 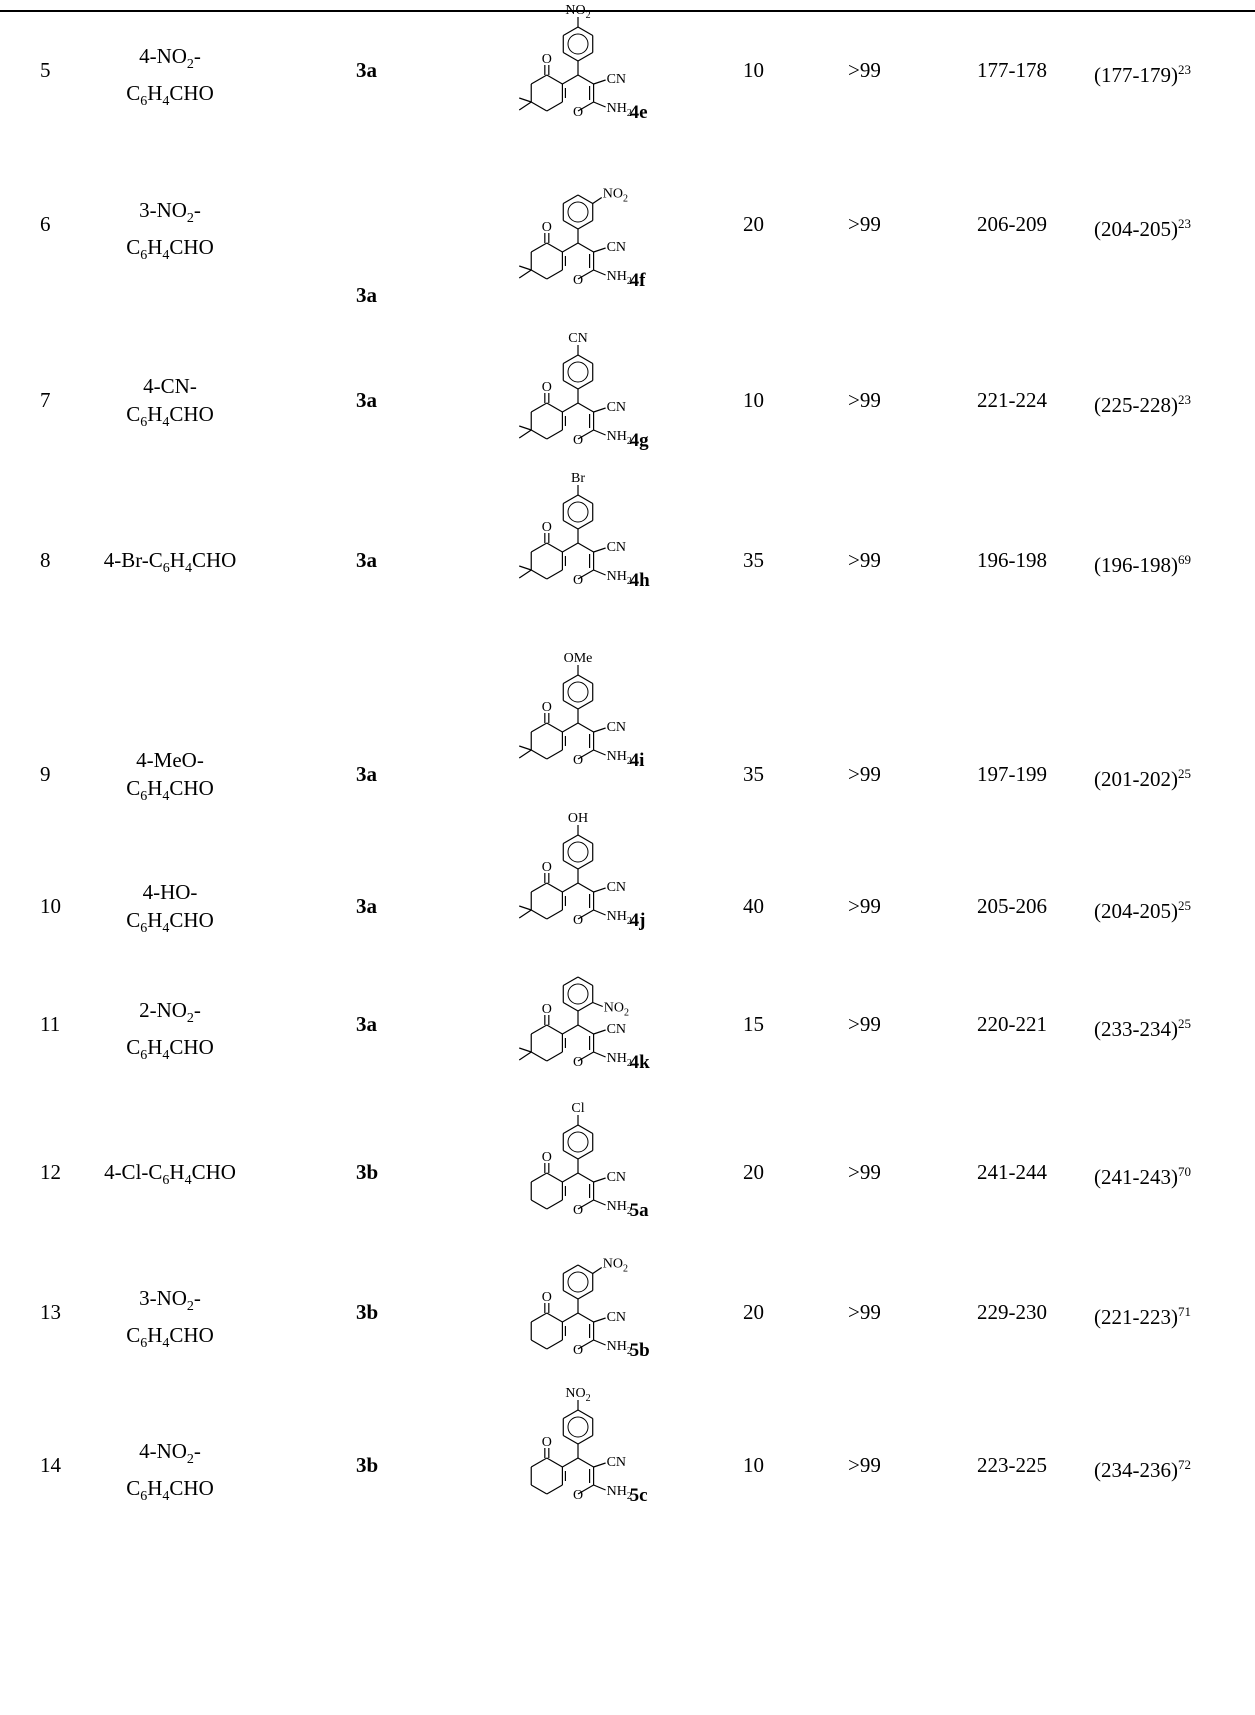 What do you see at coordinates (582, 239) in the screenshot?
I see `product-structure: NO2 O CN NH2 O 4f` at bounding box center [582, 239].